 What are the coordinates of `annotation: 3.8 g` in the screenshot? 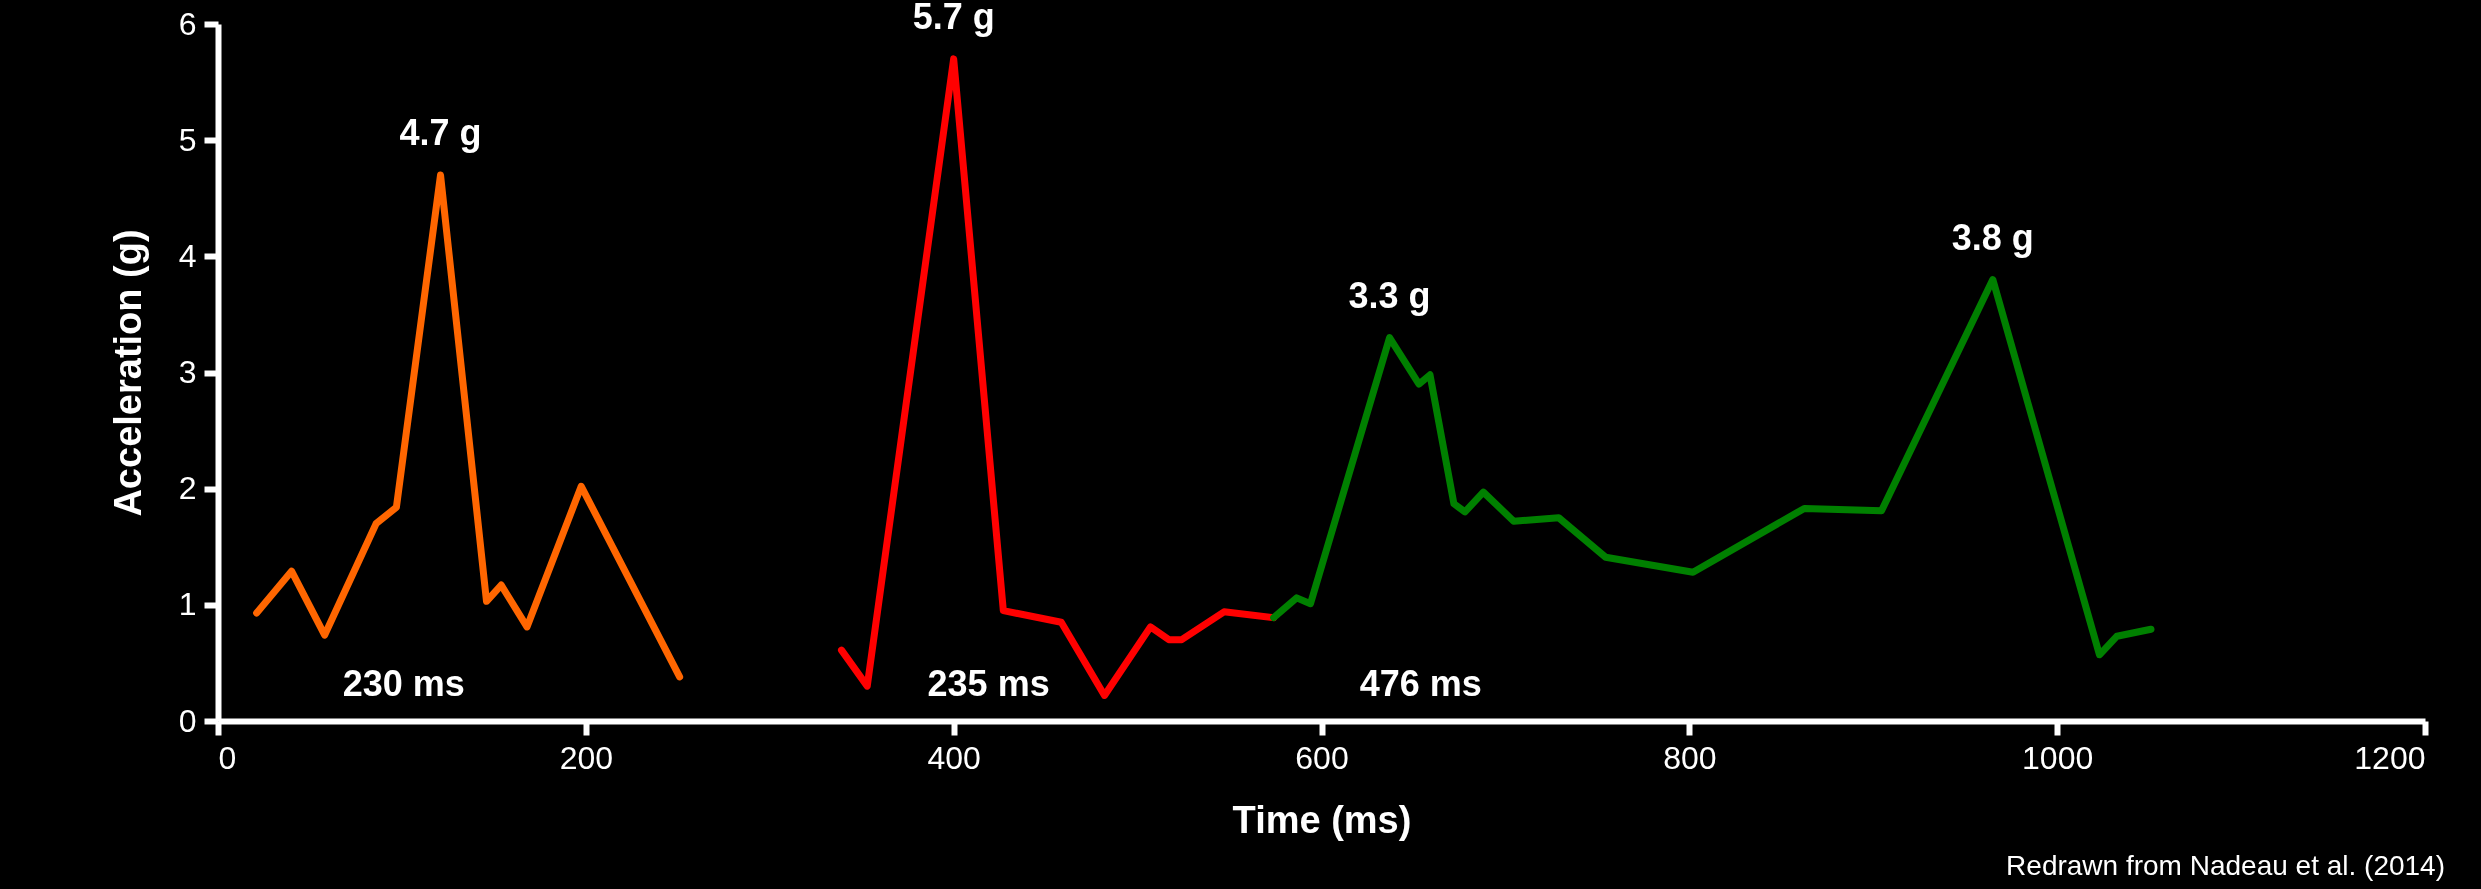 It's located at (1992, 237).